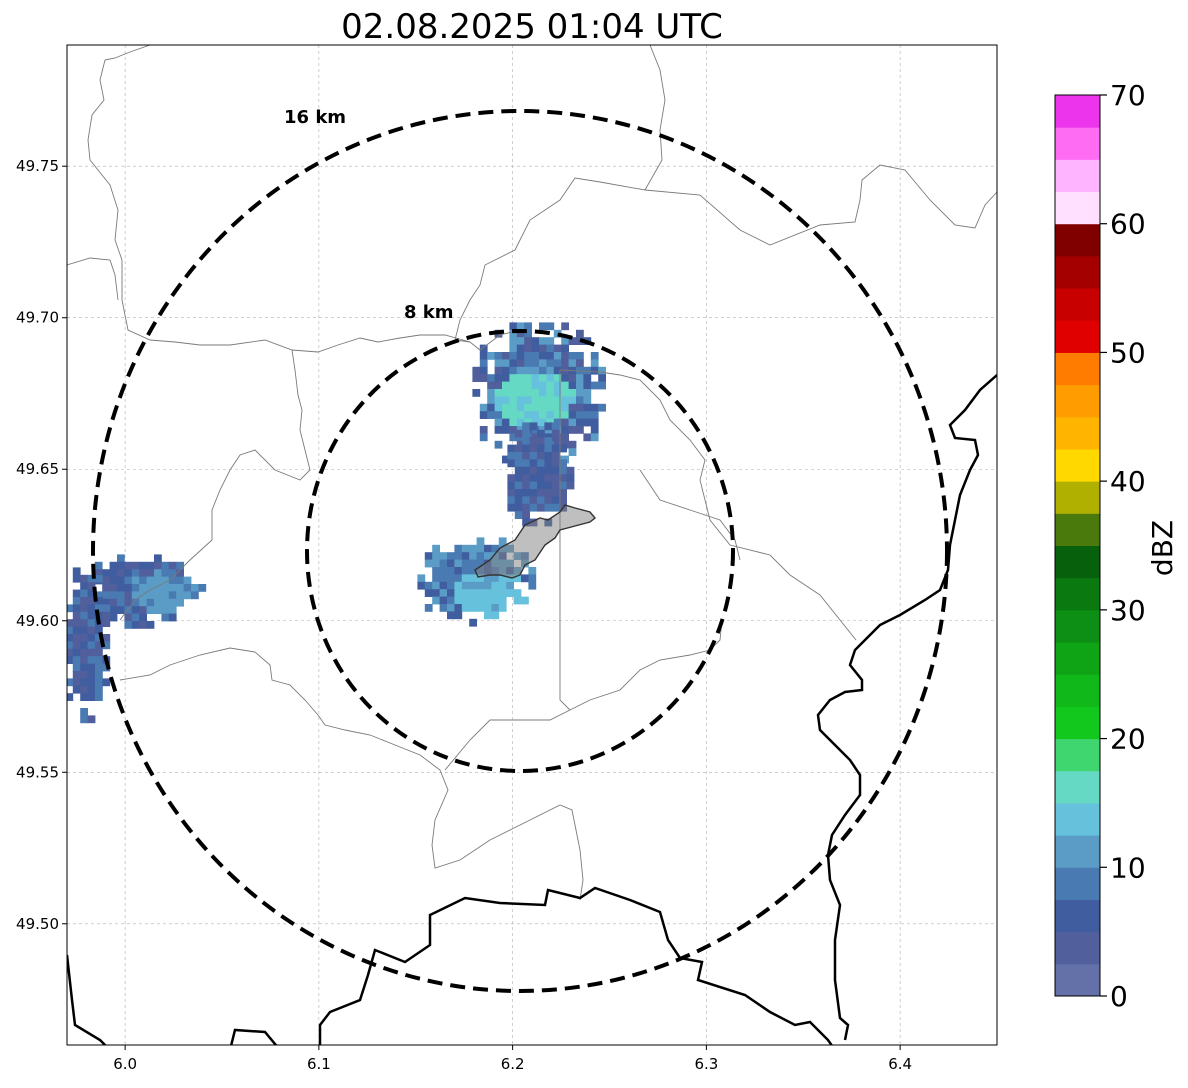 Image resolution: width=1188 pixels, height=1088 pixels. I want to click on colorbar-tick-label: 0, so click(1119, 996).